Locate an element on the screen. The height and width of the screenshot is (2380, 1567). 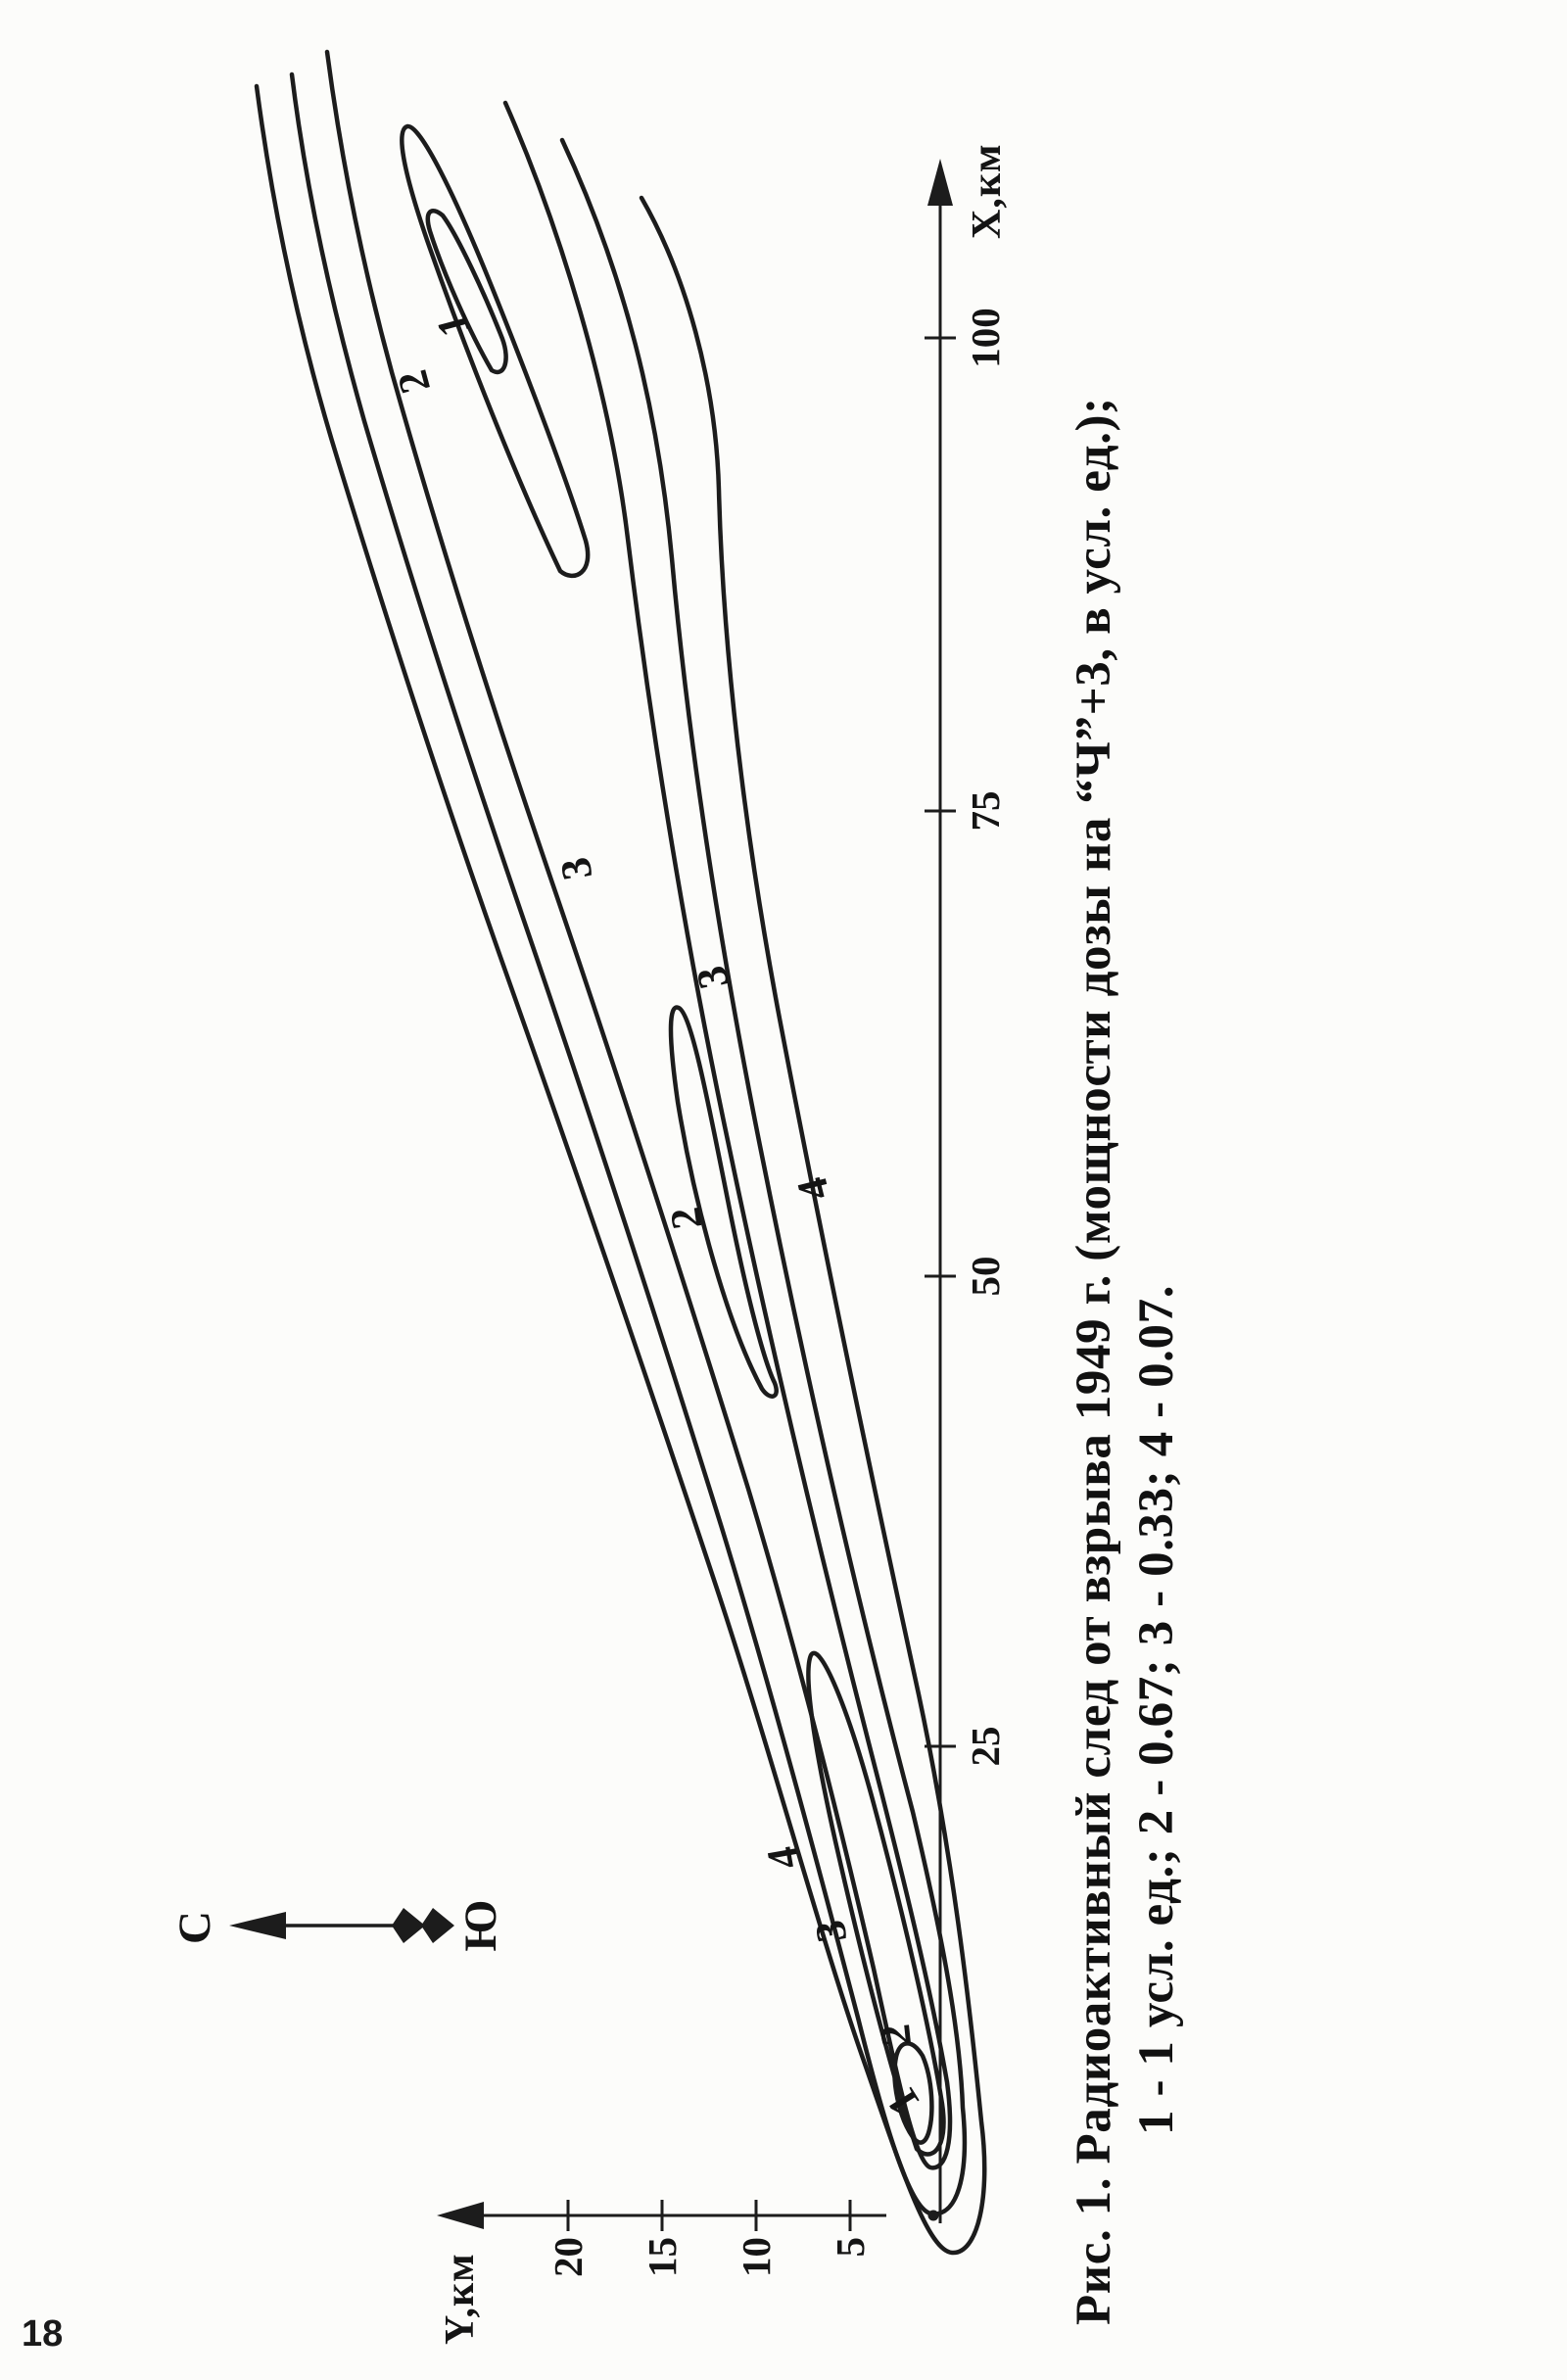
x-axis-title: X,км is located at coordinates (987, 191).